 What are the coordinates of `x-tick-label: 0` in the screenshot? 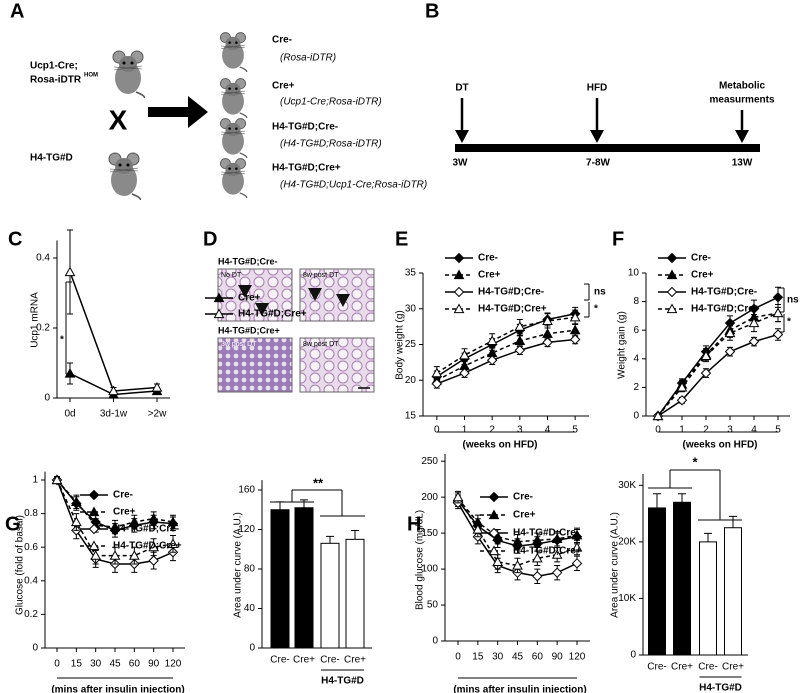 It's located at (658, 430).